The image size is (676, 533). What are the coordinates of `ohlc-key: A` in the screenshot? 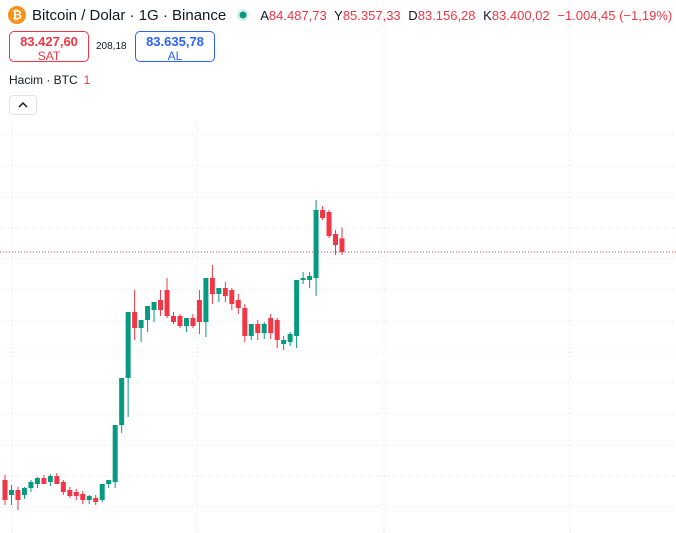 It's located at (264, 15).